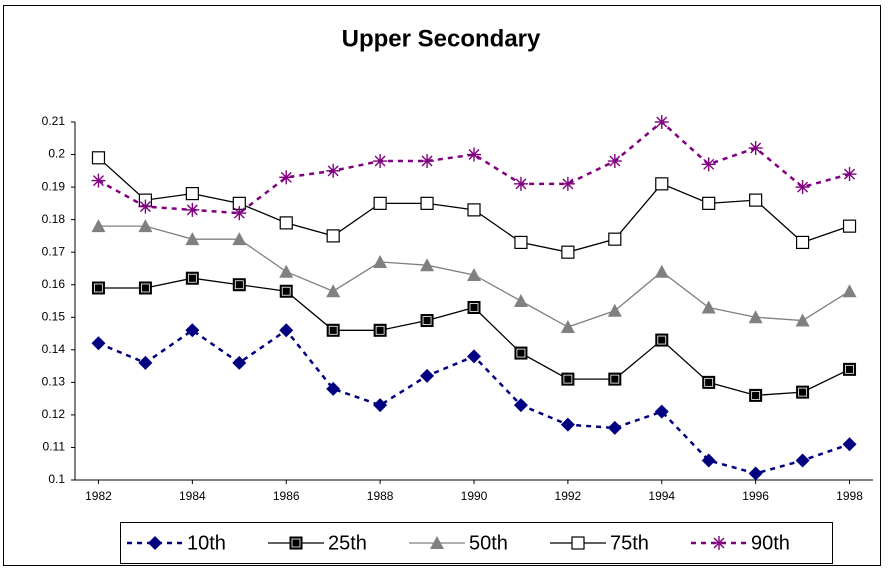 The image size is (893, 573). I want to click on y-tick-label: 0.12, so click(54, 414).